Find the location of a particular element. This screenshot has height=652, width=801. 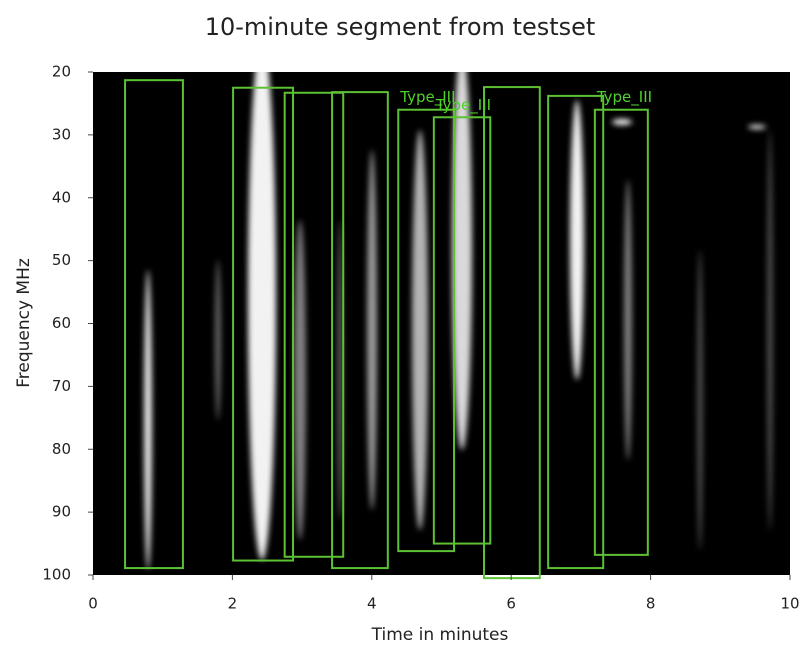

y-tick-label: 60 is located at coordinates (61, 323).